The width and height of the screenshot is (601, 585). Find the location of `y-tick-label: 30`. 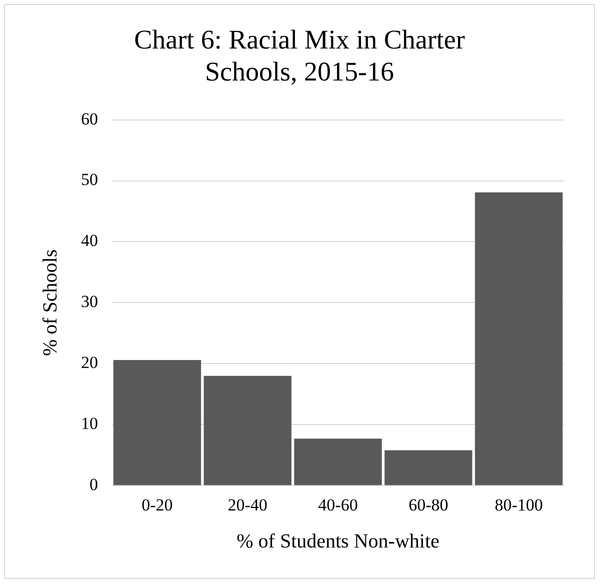

y-tick-label: 30 is located at coordinates (89, 302).